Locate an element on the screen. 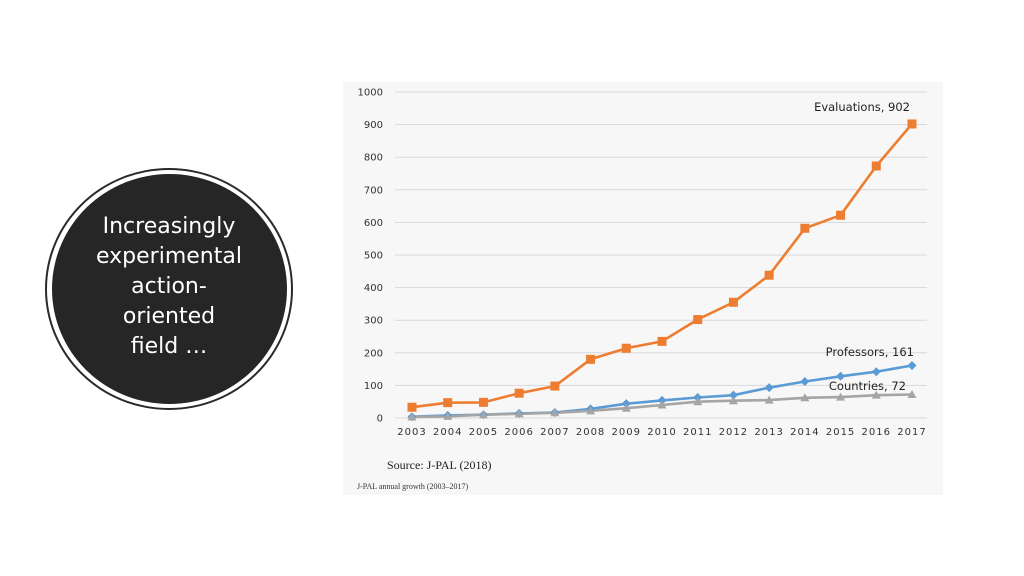 Image resolution: width=1024 pixels, height=576 pixels. x-tick-label: 2009 is located at coordinates (626, 432).